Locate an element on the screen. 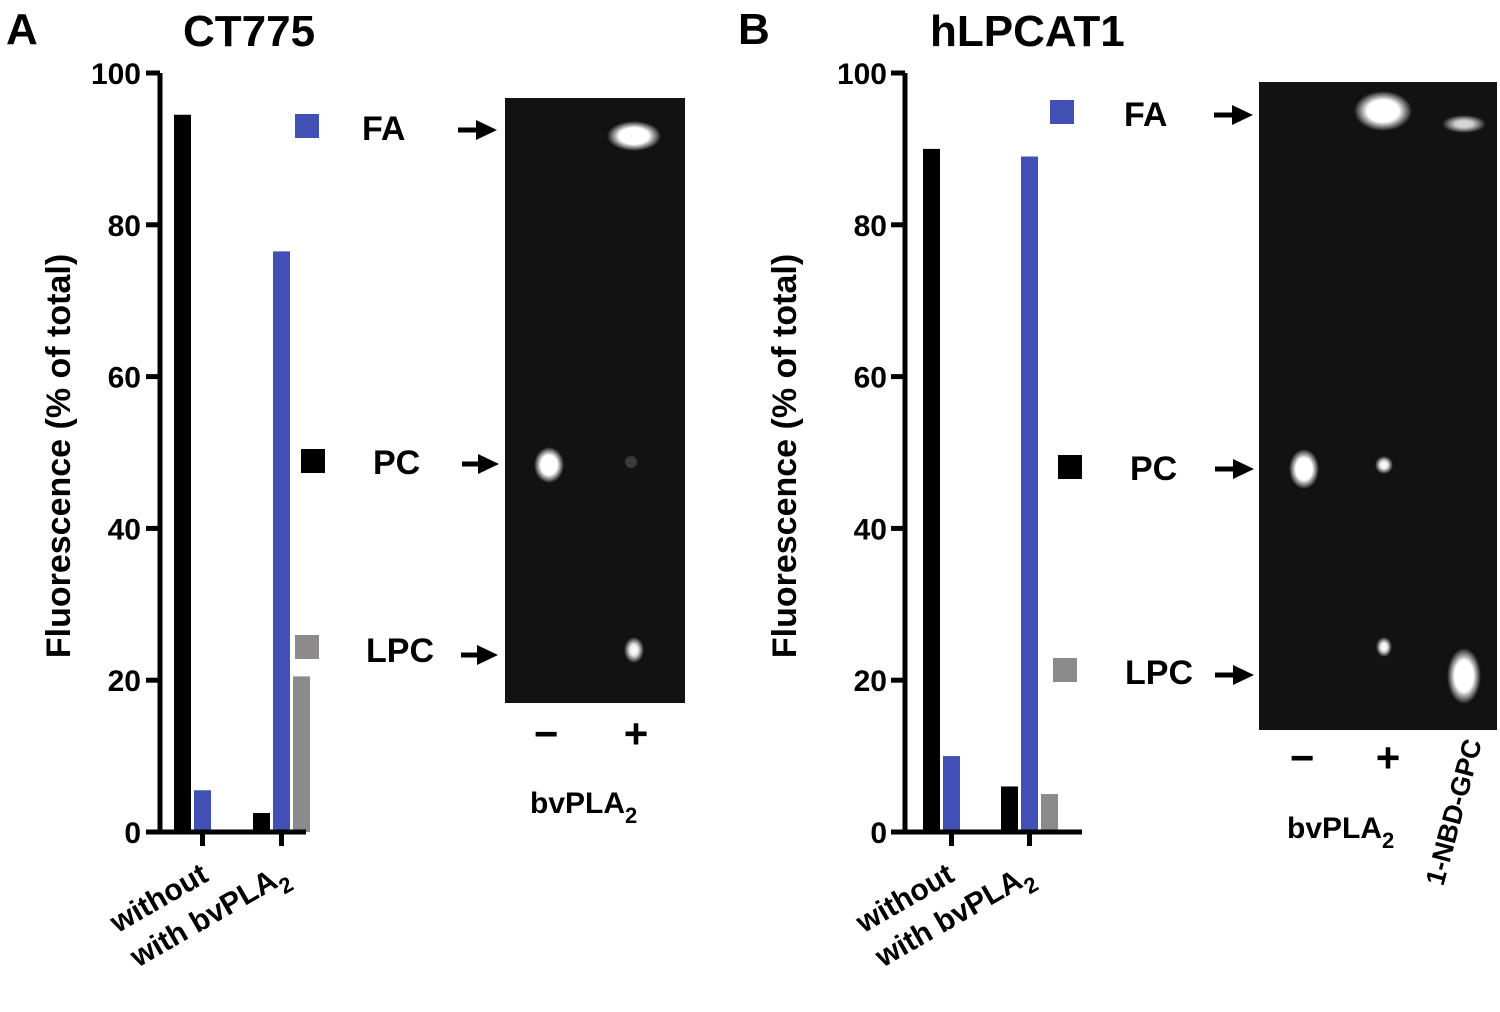  panel-letter-b: B is located at coordinates (754, 29).